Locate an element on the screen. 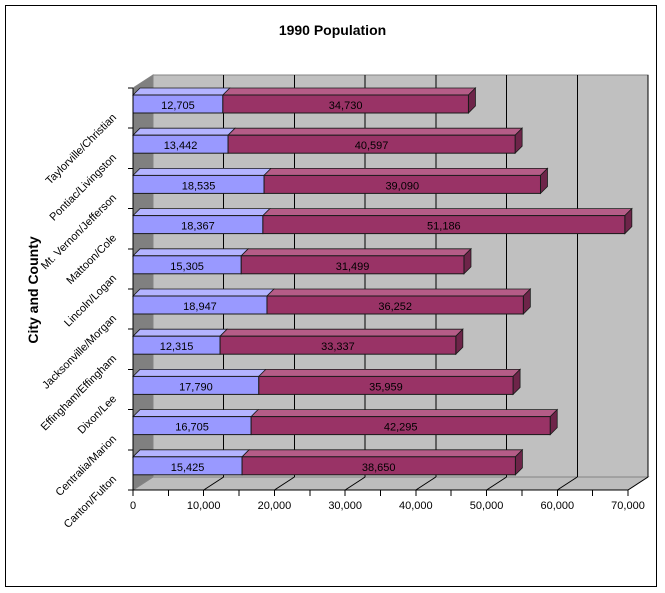 Image resolution: width=665 pixels, height=593 pixels. value-label: 15,305 is located at coordinates (187, 267).